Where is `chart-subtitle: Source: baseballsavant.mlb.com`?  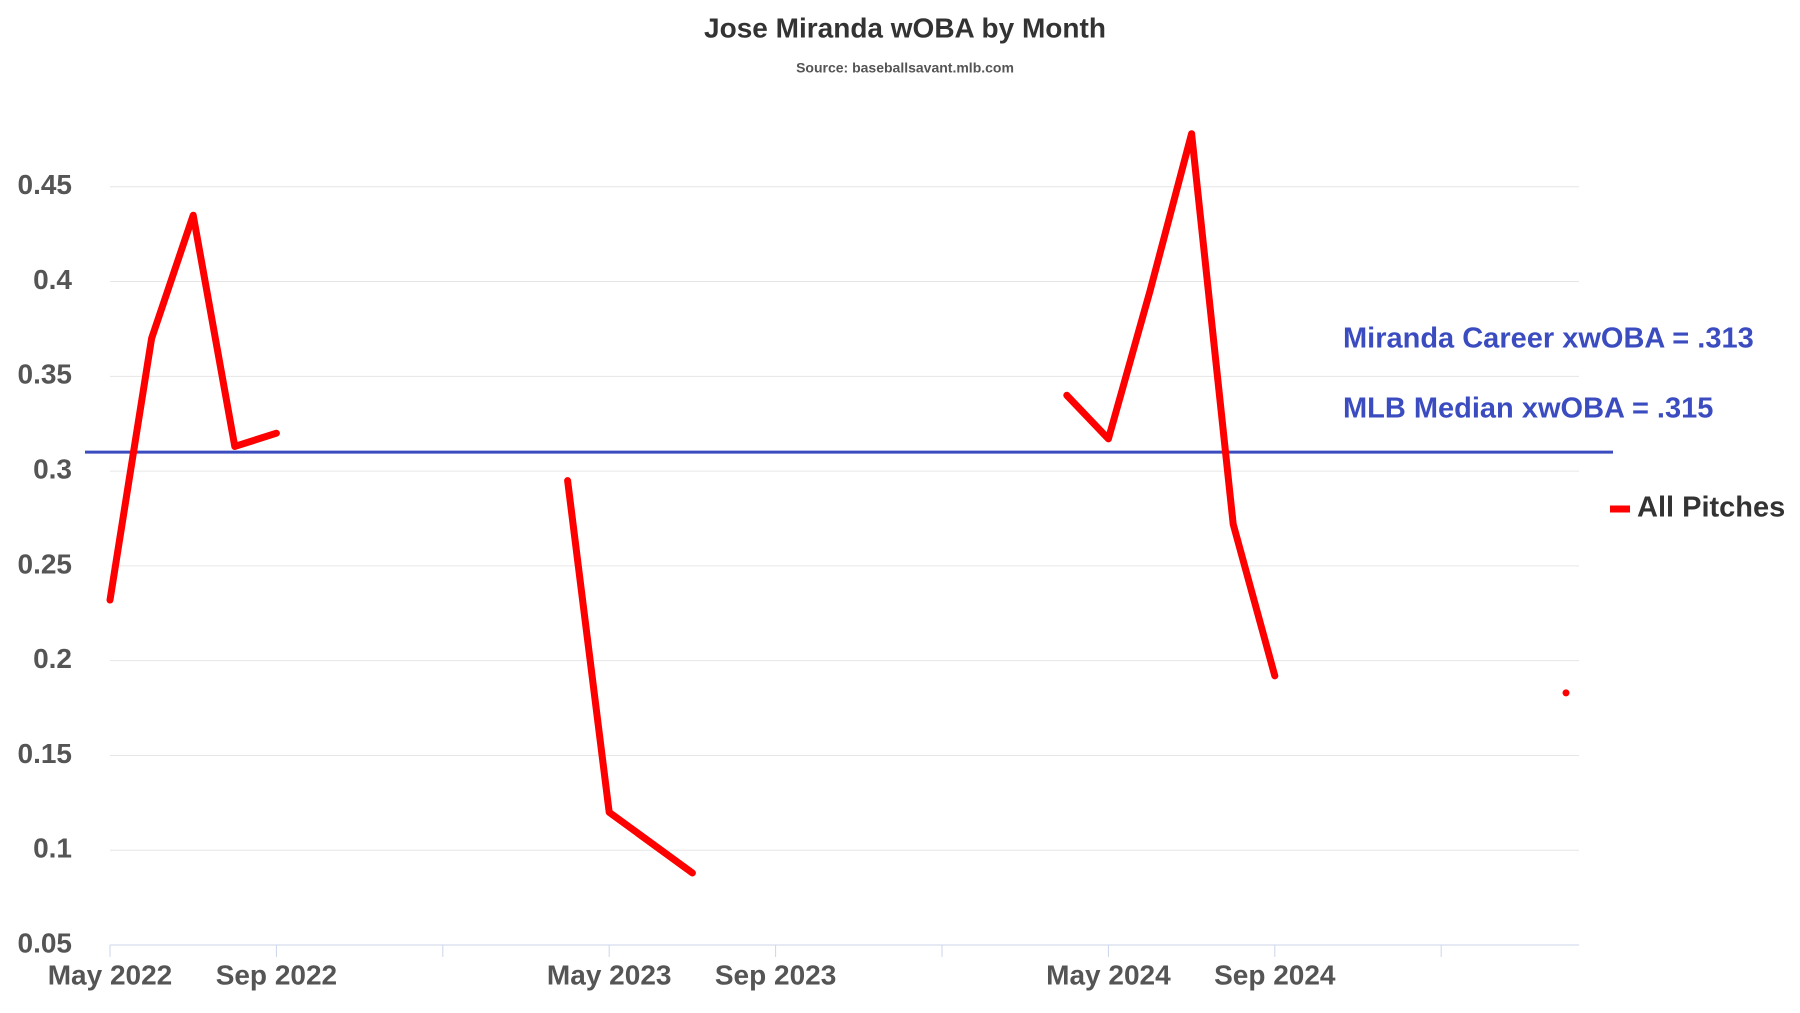
chart-subtitle: Source: baseballsavant.mlb.com is located at coordinates (905, 68).